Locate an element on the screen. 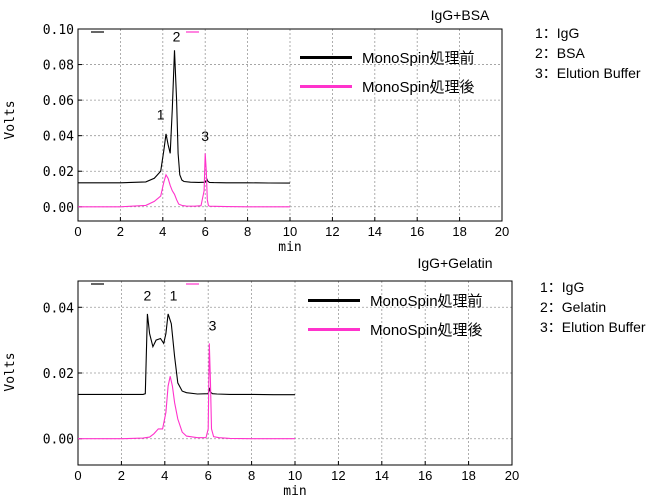 This screenshot has width=668, height=503. chart-title: IgG+Gelatin is located at coordinates (454, 263).